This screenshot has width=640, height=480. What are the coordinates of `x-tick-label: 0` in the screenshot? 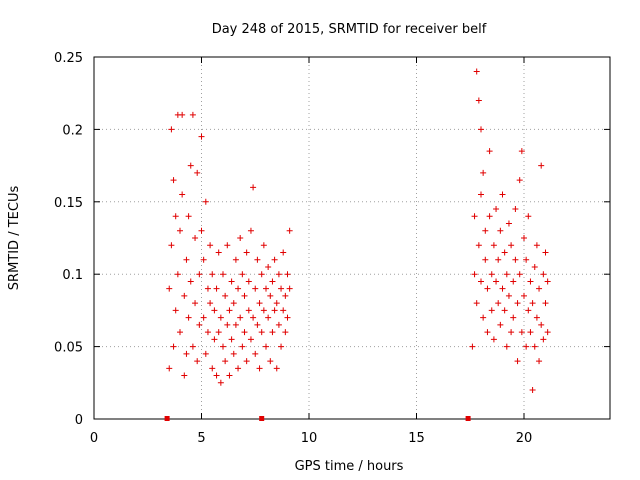 It's located at (94, 438).